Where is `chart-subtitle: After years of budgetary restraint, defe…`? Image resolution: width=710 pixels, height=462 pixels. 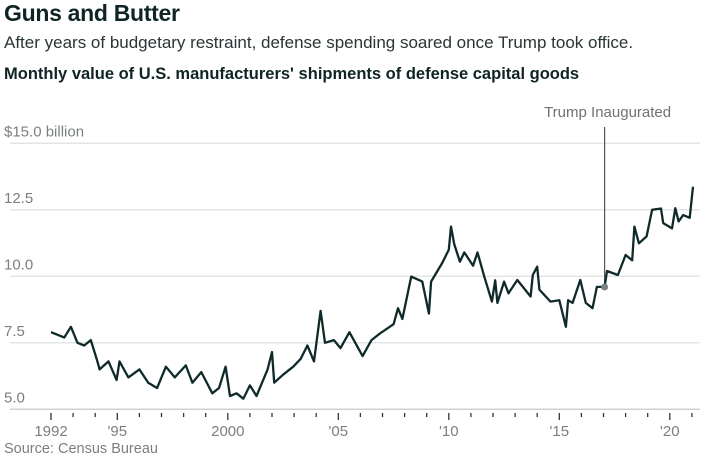 chart-subtitle: After years of budgetary restraint, defe… is located at coordinates (319, 42).